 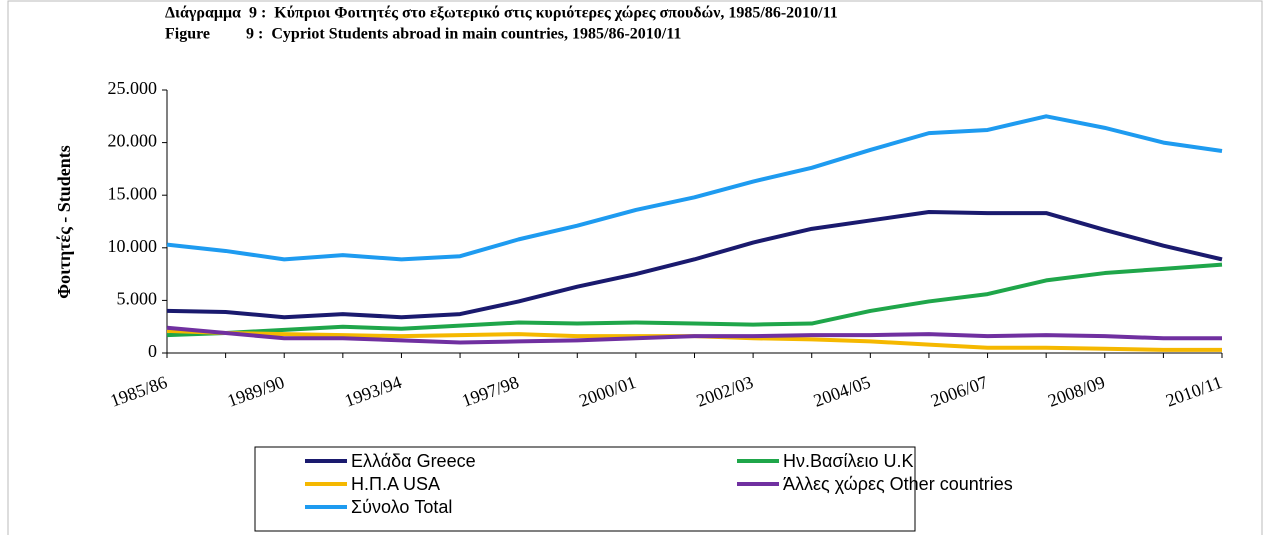 What do you see at coordinates (401, 507) in the screenshot?
I see `legend-label: Σύνολο Total` at bounding box center [401, 507].